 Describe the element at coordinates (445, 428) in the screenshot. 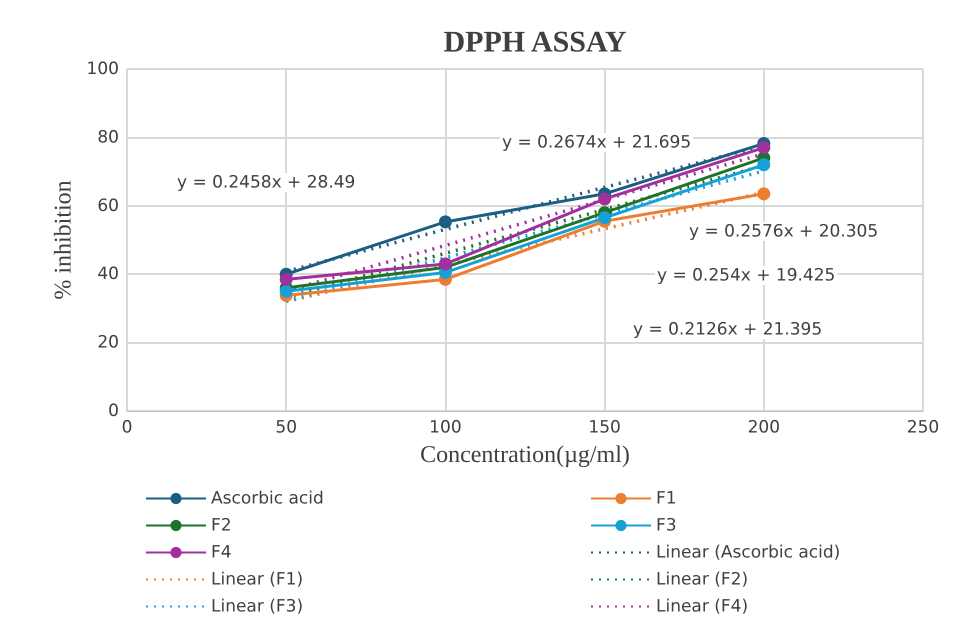

I see `x-tick-label: 100` at that location.